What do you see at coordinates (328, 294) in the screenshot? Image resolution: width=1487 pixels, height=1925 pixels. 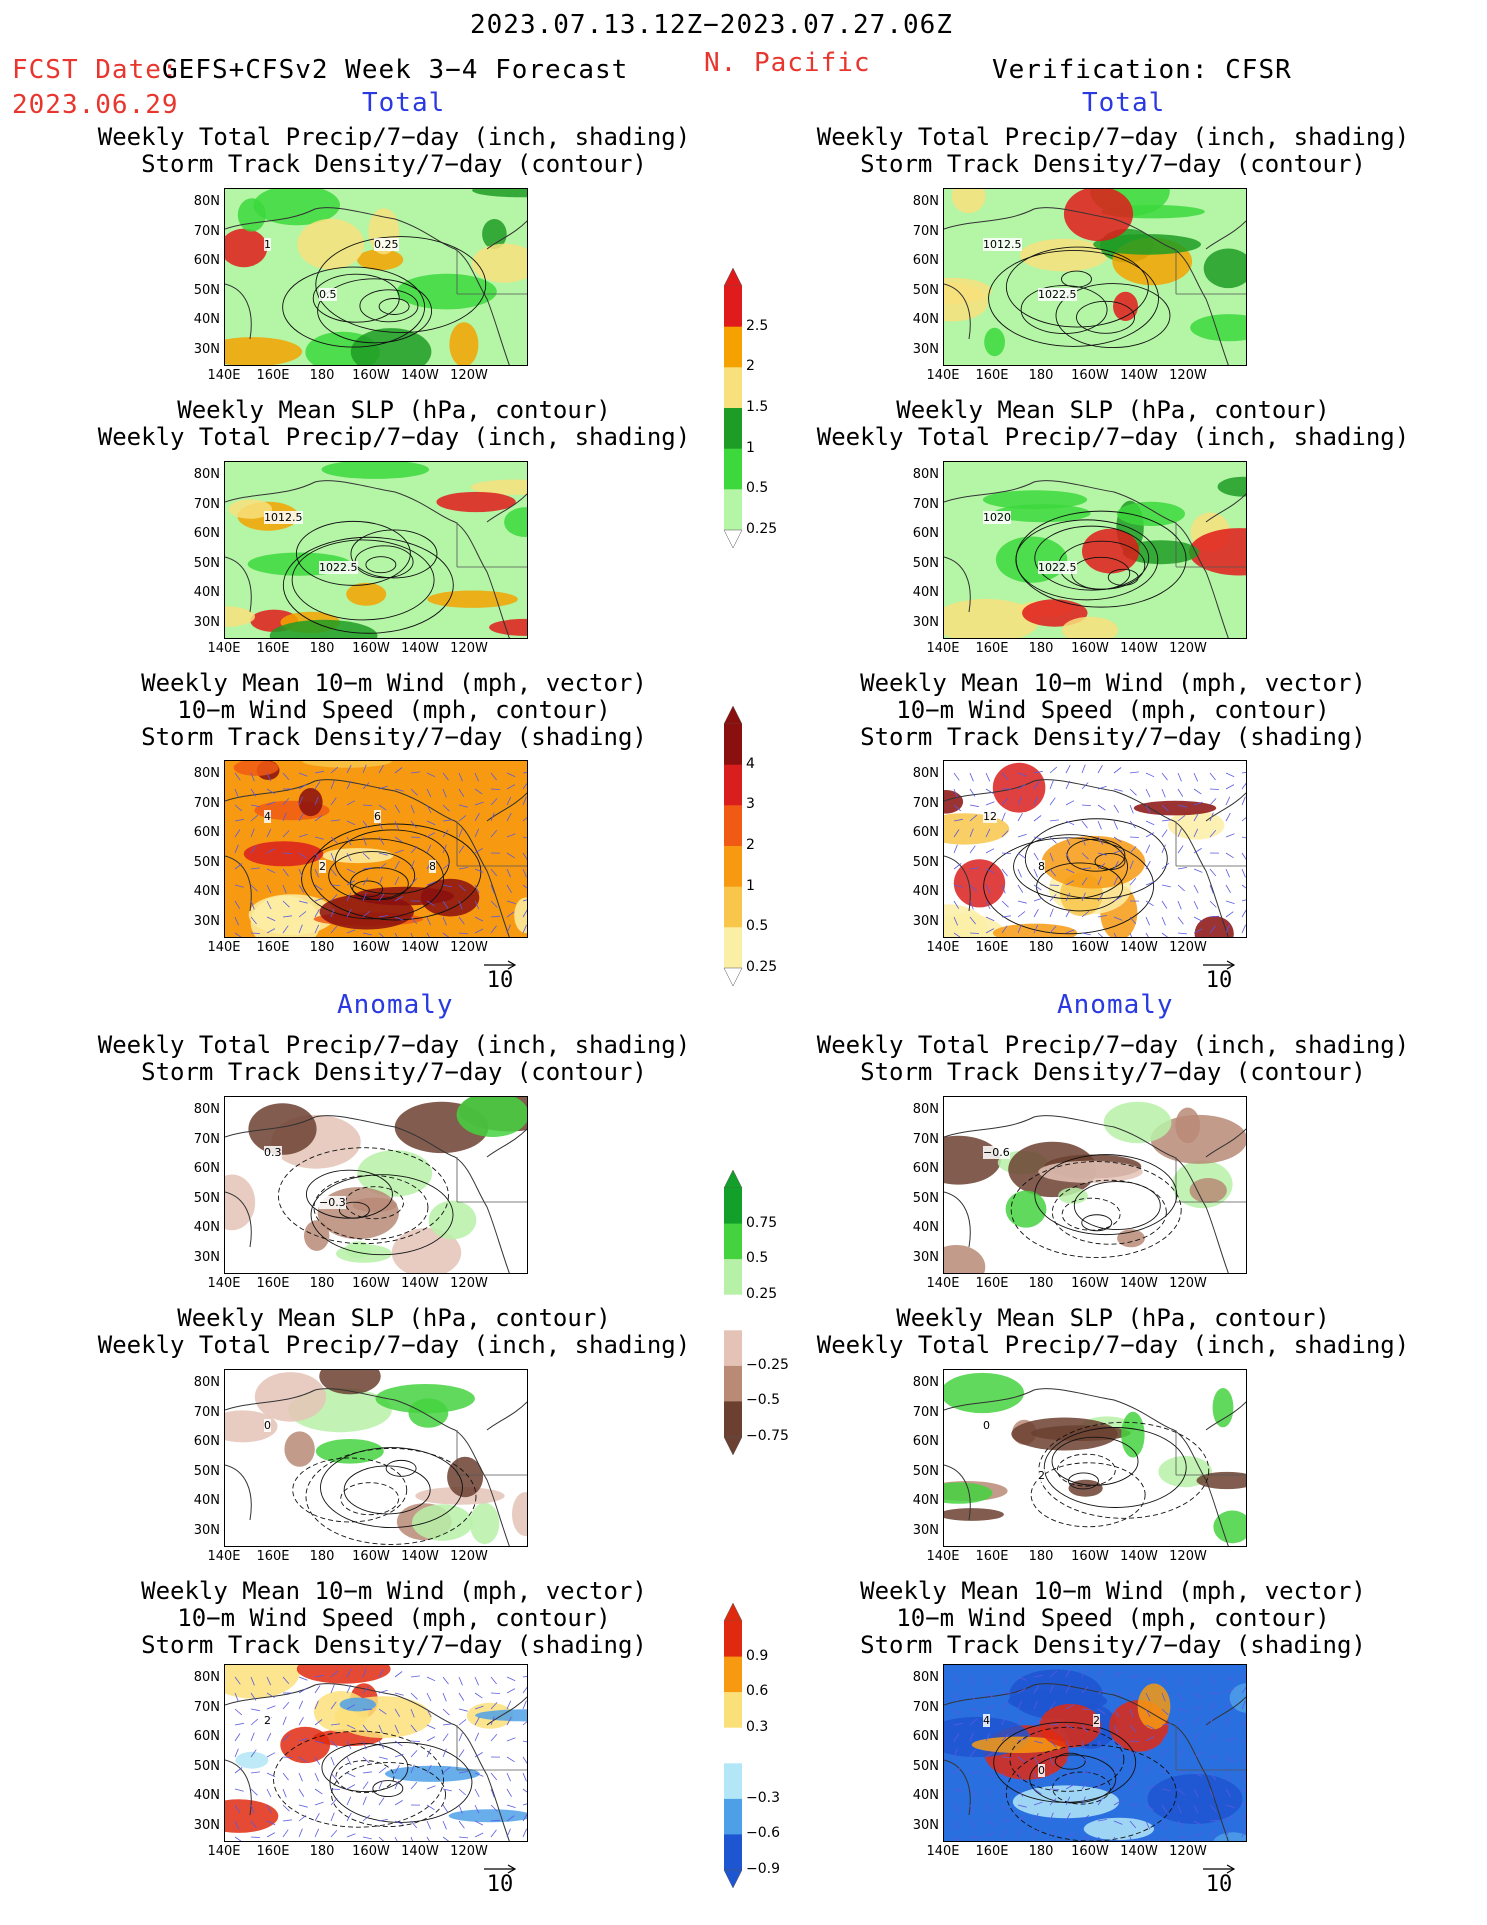 I see `contour-label: 0.5` at bounding box center [328, 294].